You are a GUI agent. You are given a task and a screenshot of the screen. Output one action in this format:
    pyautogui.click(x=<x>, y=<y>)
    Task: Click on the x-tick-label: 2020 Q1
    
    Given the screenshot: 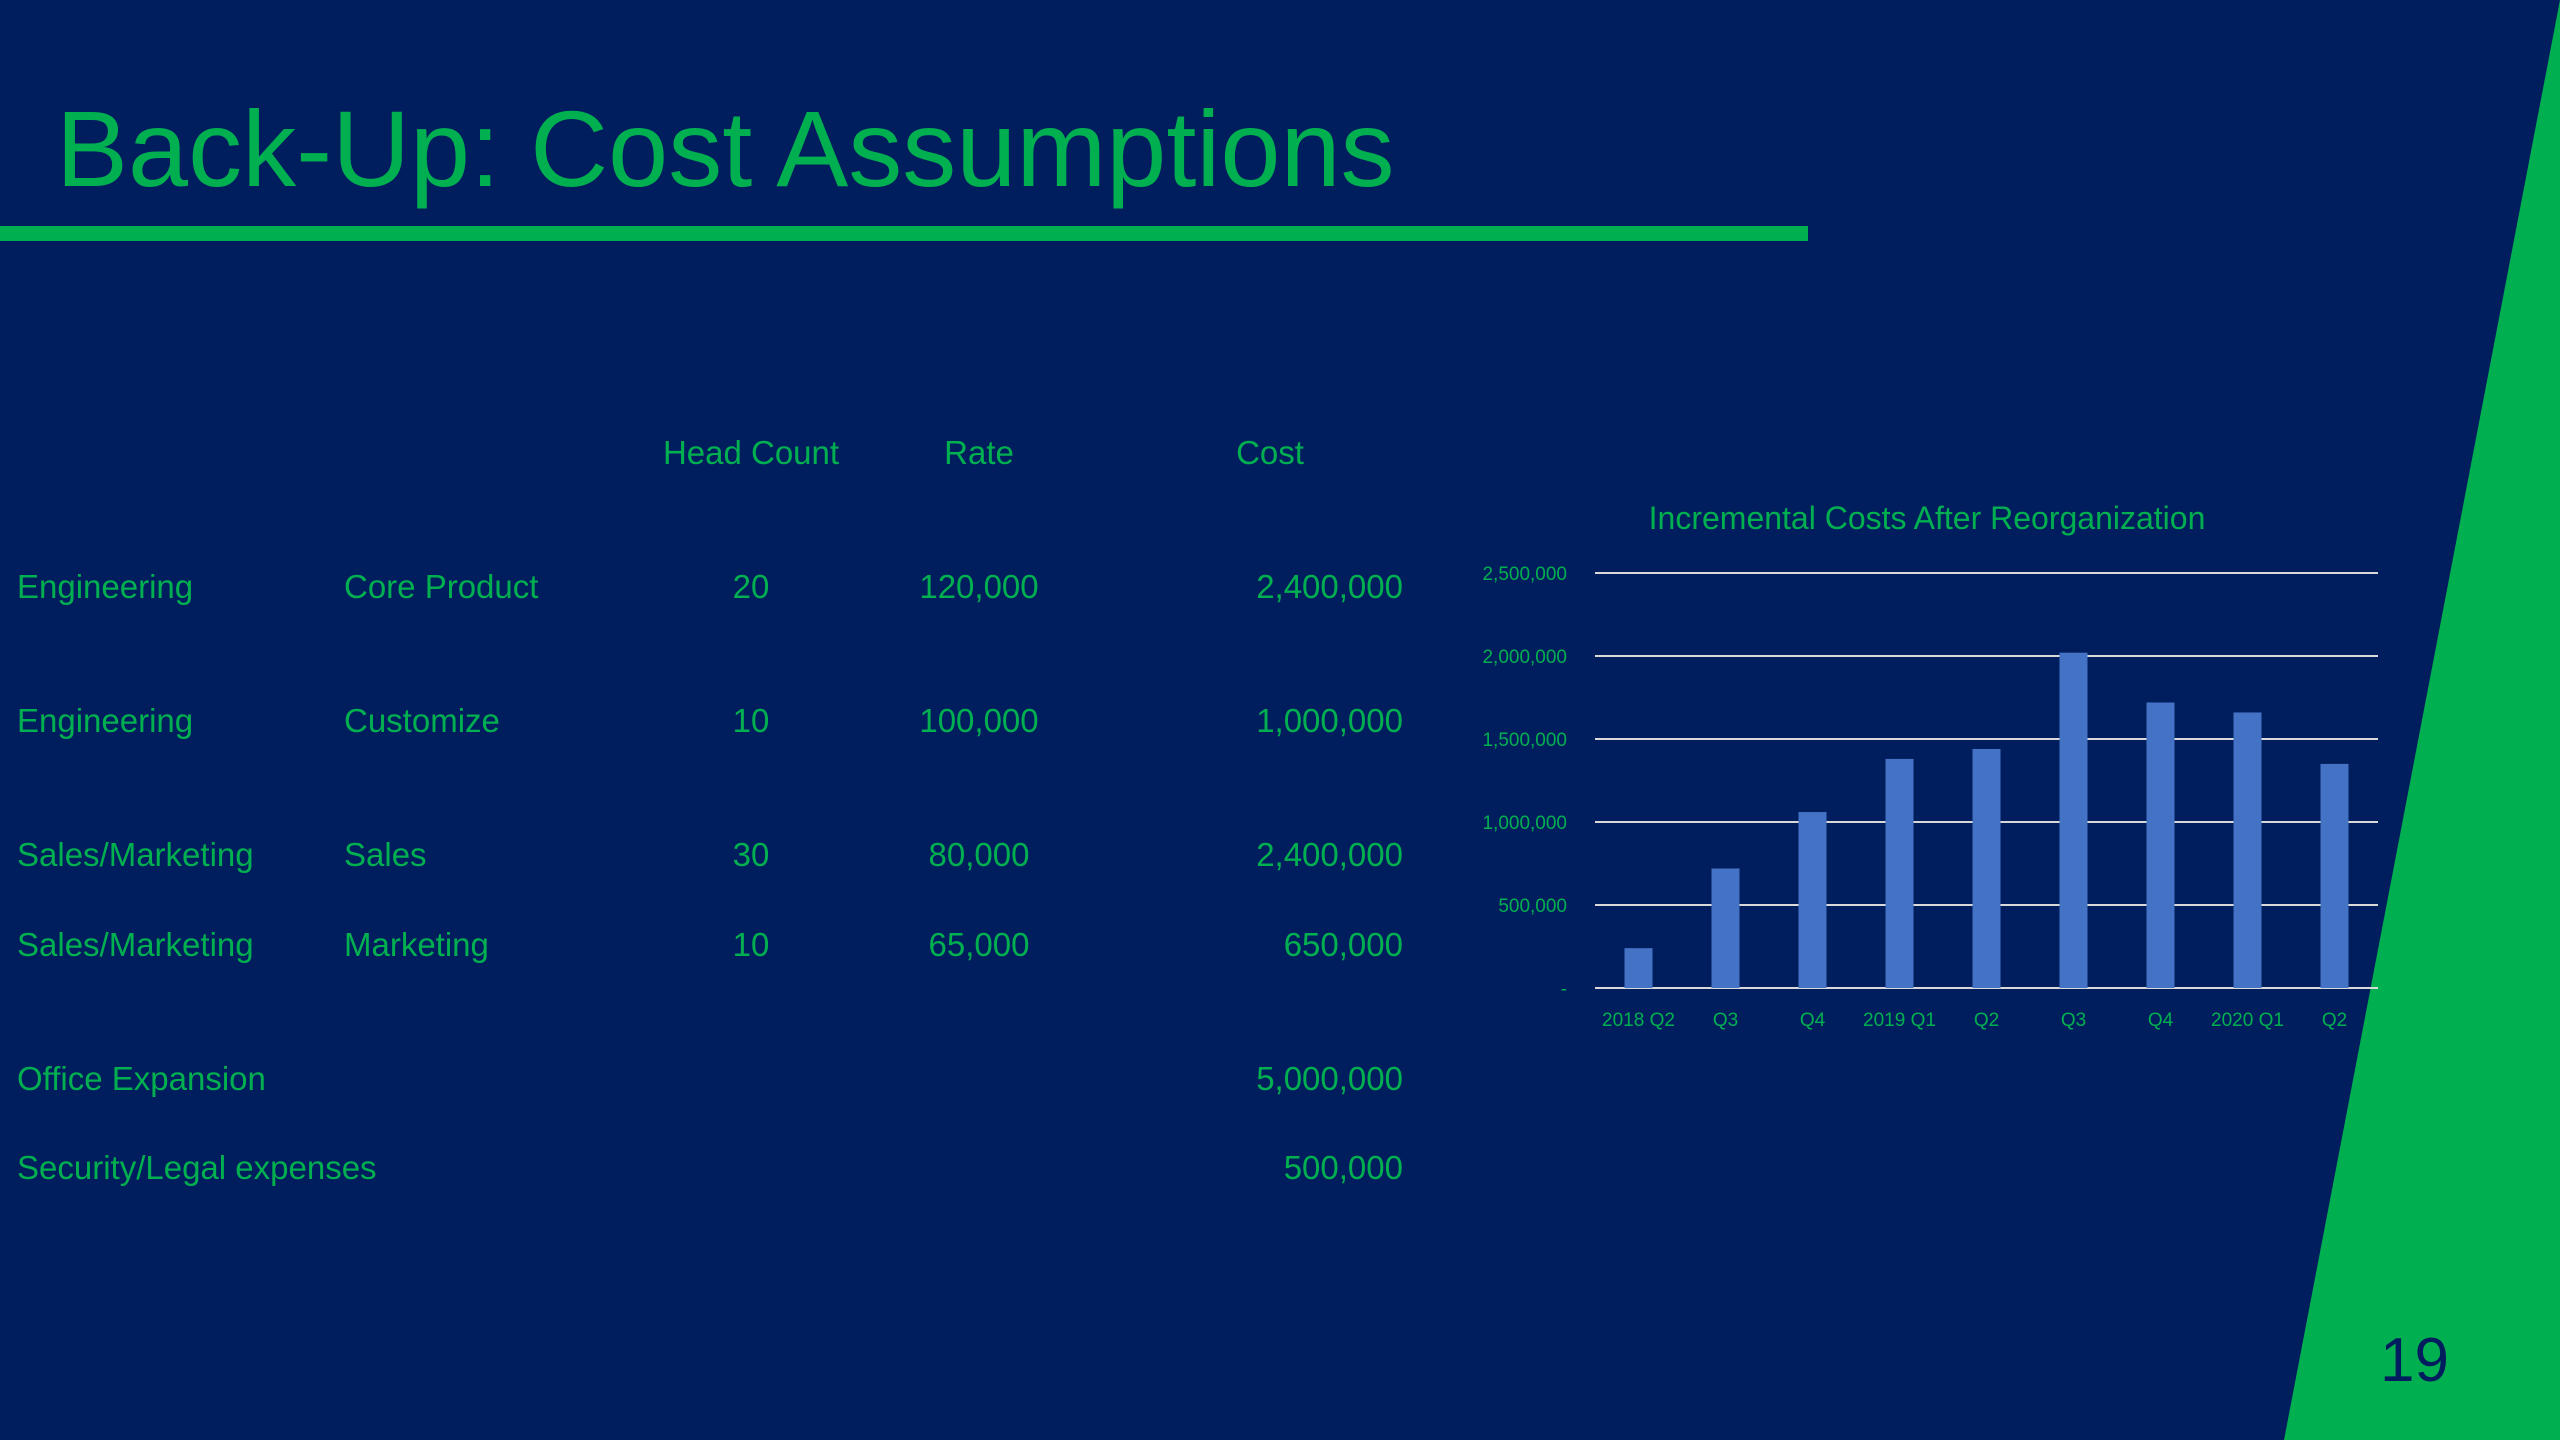 What is the action you would take?
    pyautogui.click(x=2247, y=1020)
    